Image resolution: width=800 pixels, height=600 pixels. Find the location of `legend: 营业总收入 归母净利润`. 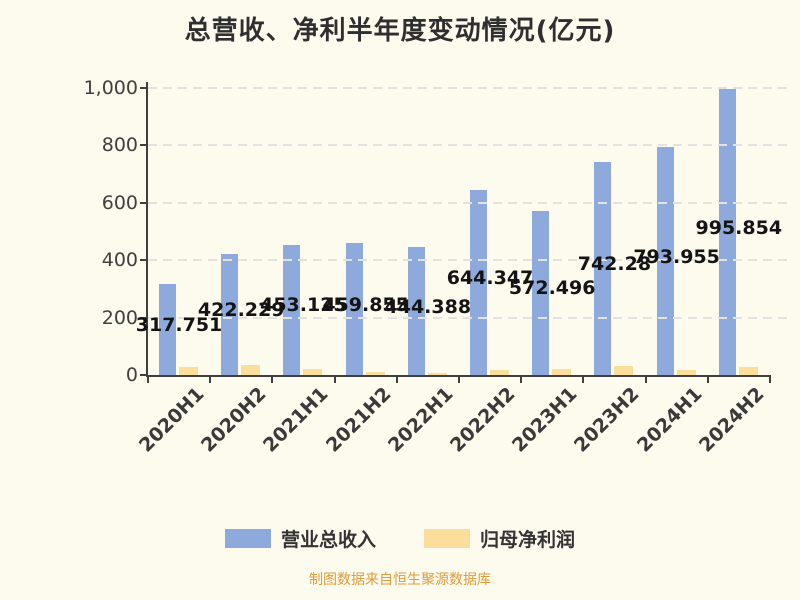

legend: 营业总收入 归母净利润 is located at coordinates (400, 538).